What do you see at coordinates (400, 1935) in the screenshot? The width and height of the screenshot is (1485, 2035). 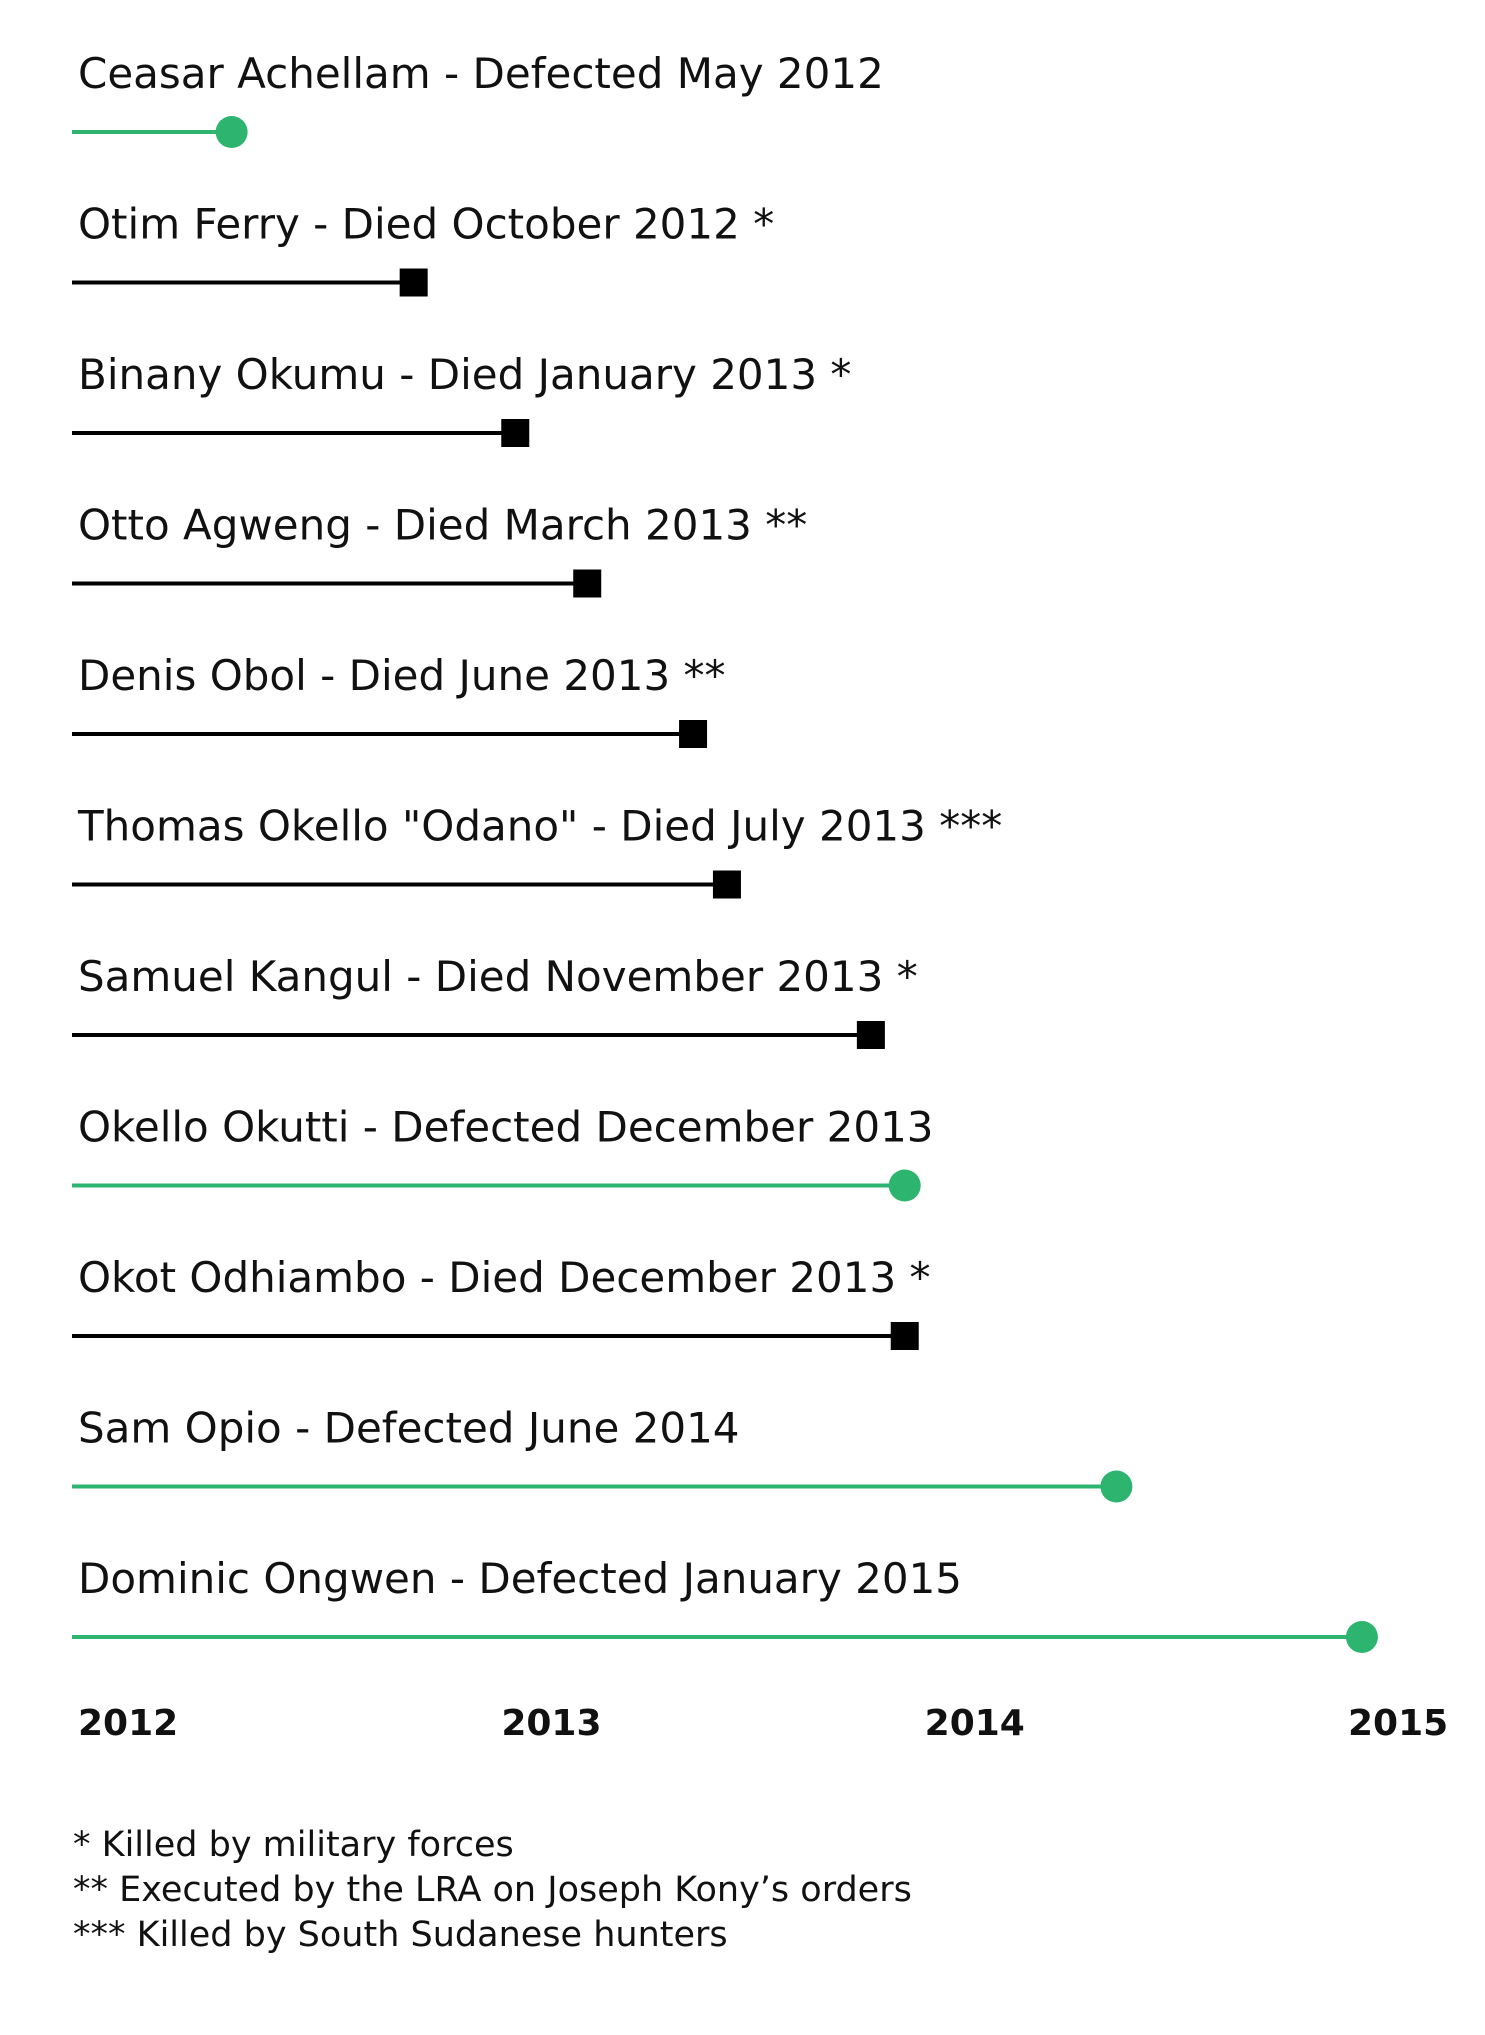 I see `footnote-triple-asterisk: *** Killed by South Sudanese hunters` at bounding box center [400, 1935].